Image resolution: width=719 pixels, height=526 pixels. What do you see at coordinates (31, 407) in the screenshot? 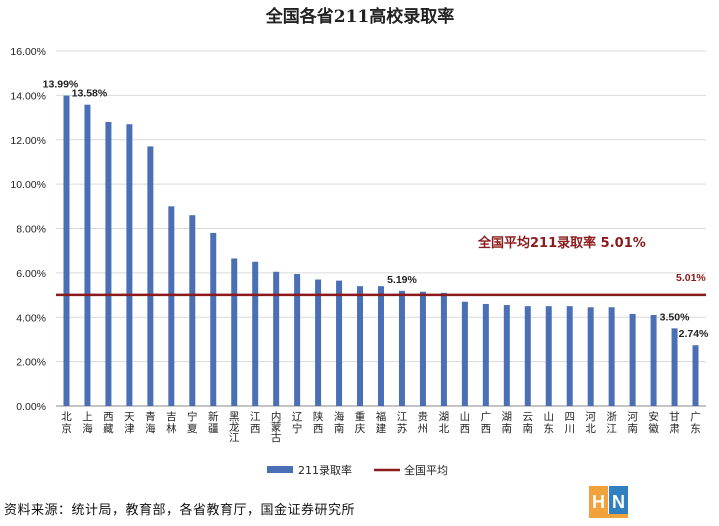
I see `y-tick-label: 0.00%` at bounding box center [31, 407].